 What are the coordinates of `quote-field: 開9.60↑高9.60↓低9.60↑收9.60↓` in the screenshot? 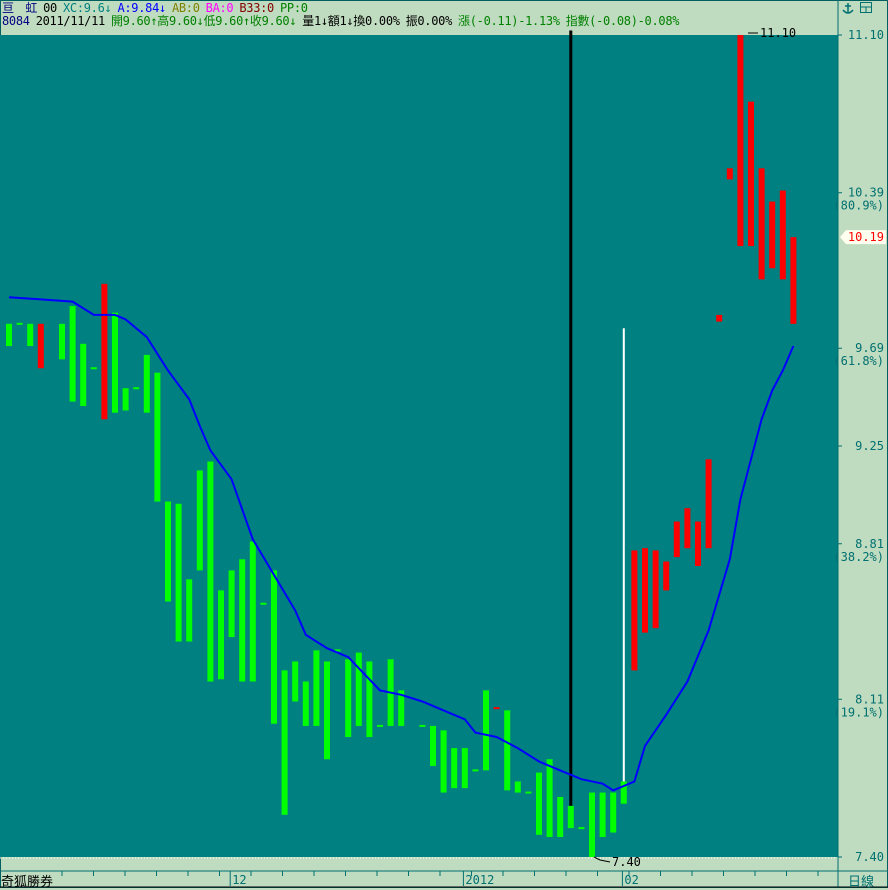 It's located at (203, 21).